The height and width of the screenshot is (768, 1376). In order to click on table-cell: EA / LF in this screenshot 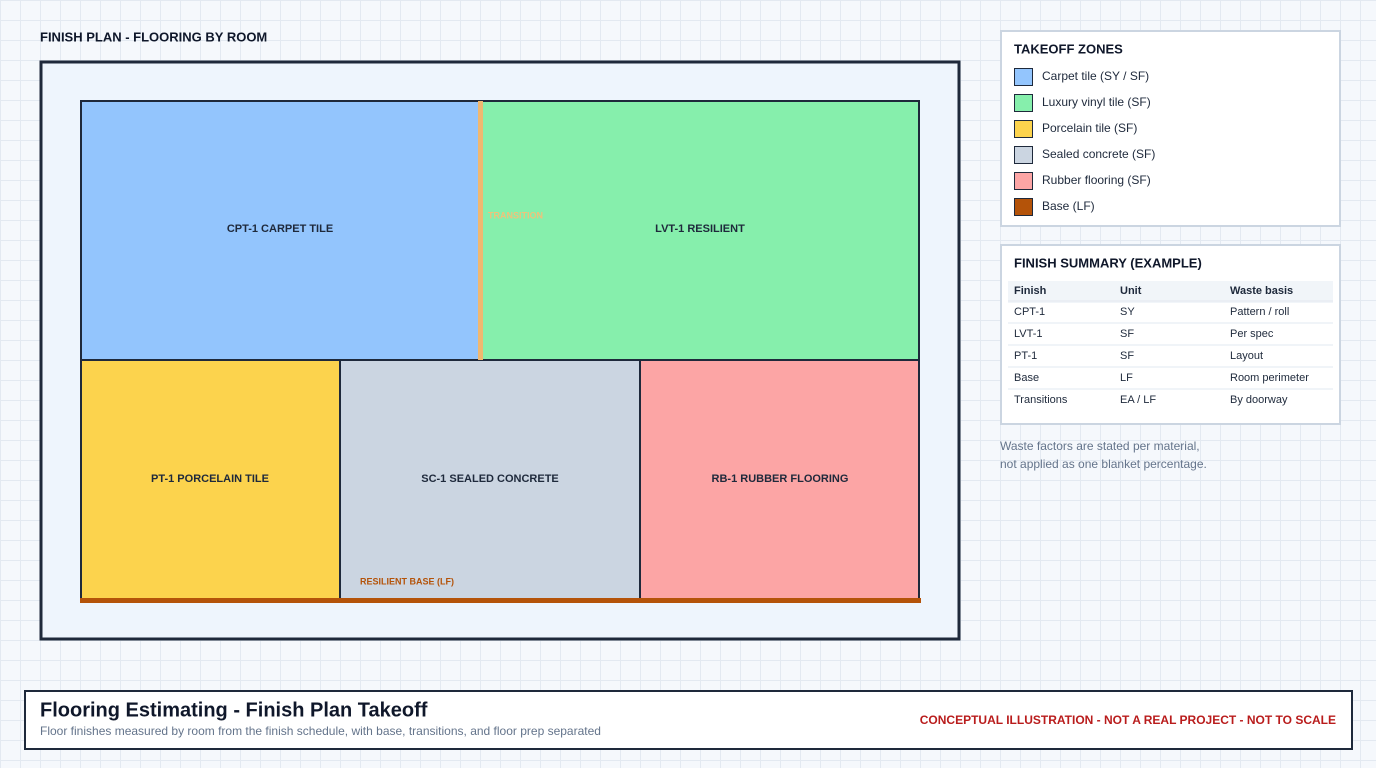, I will do `click(1138, 400)`.